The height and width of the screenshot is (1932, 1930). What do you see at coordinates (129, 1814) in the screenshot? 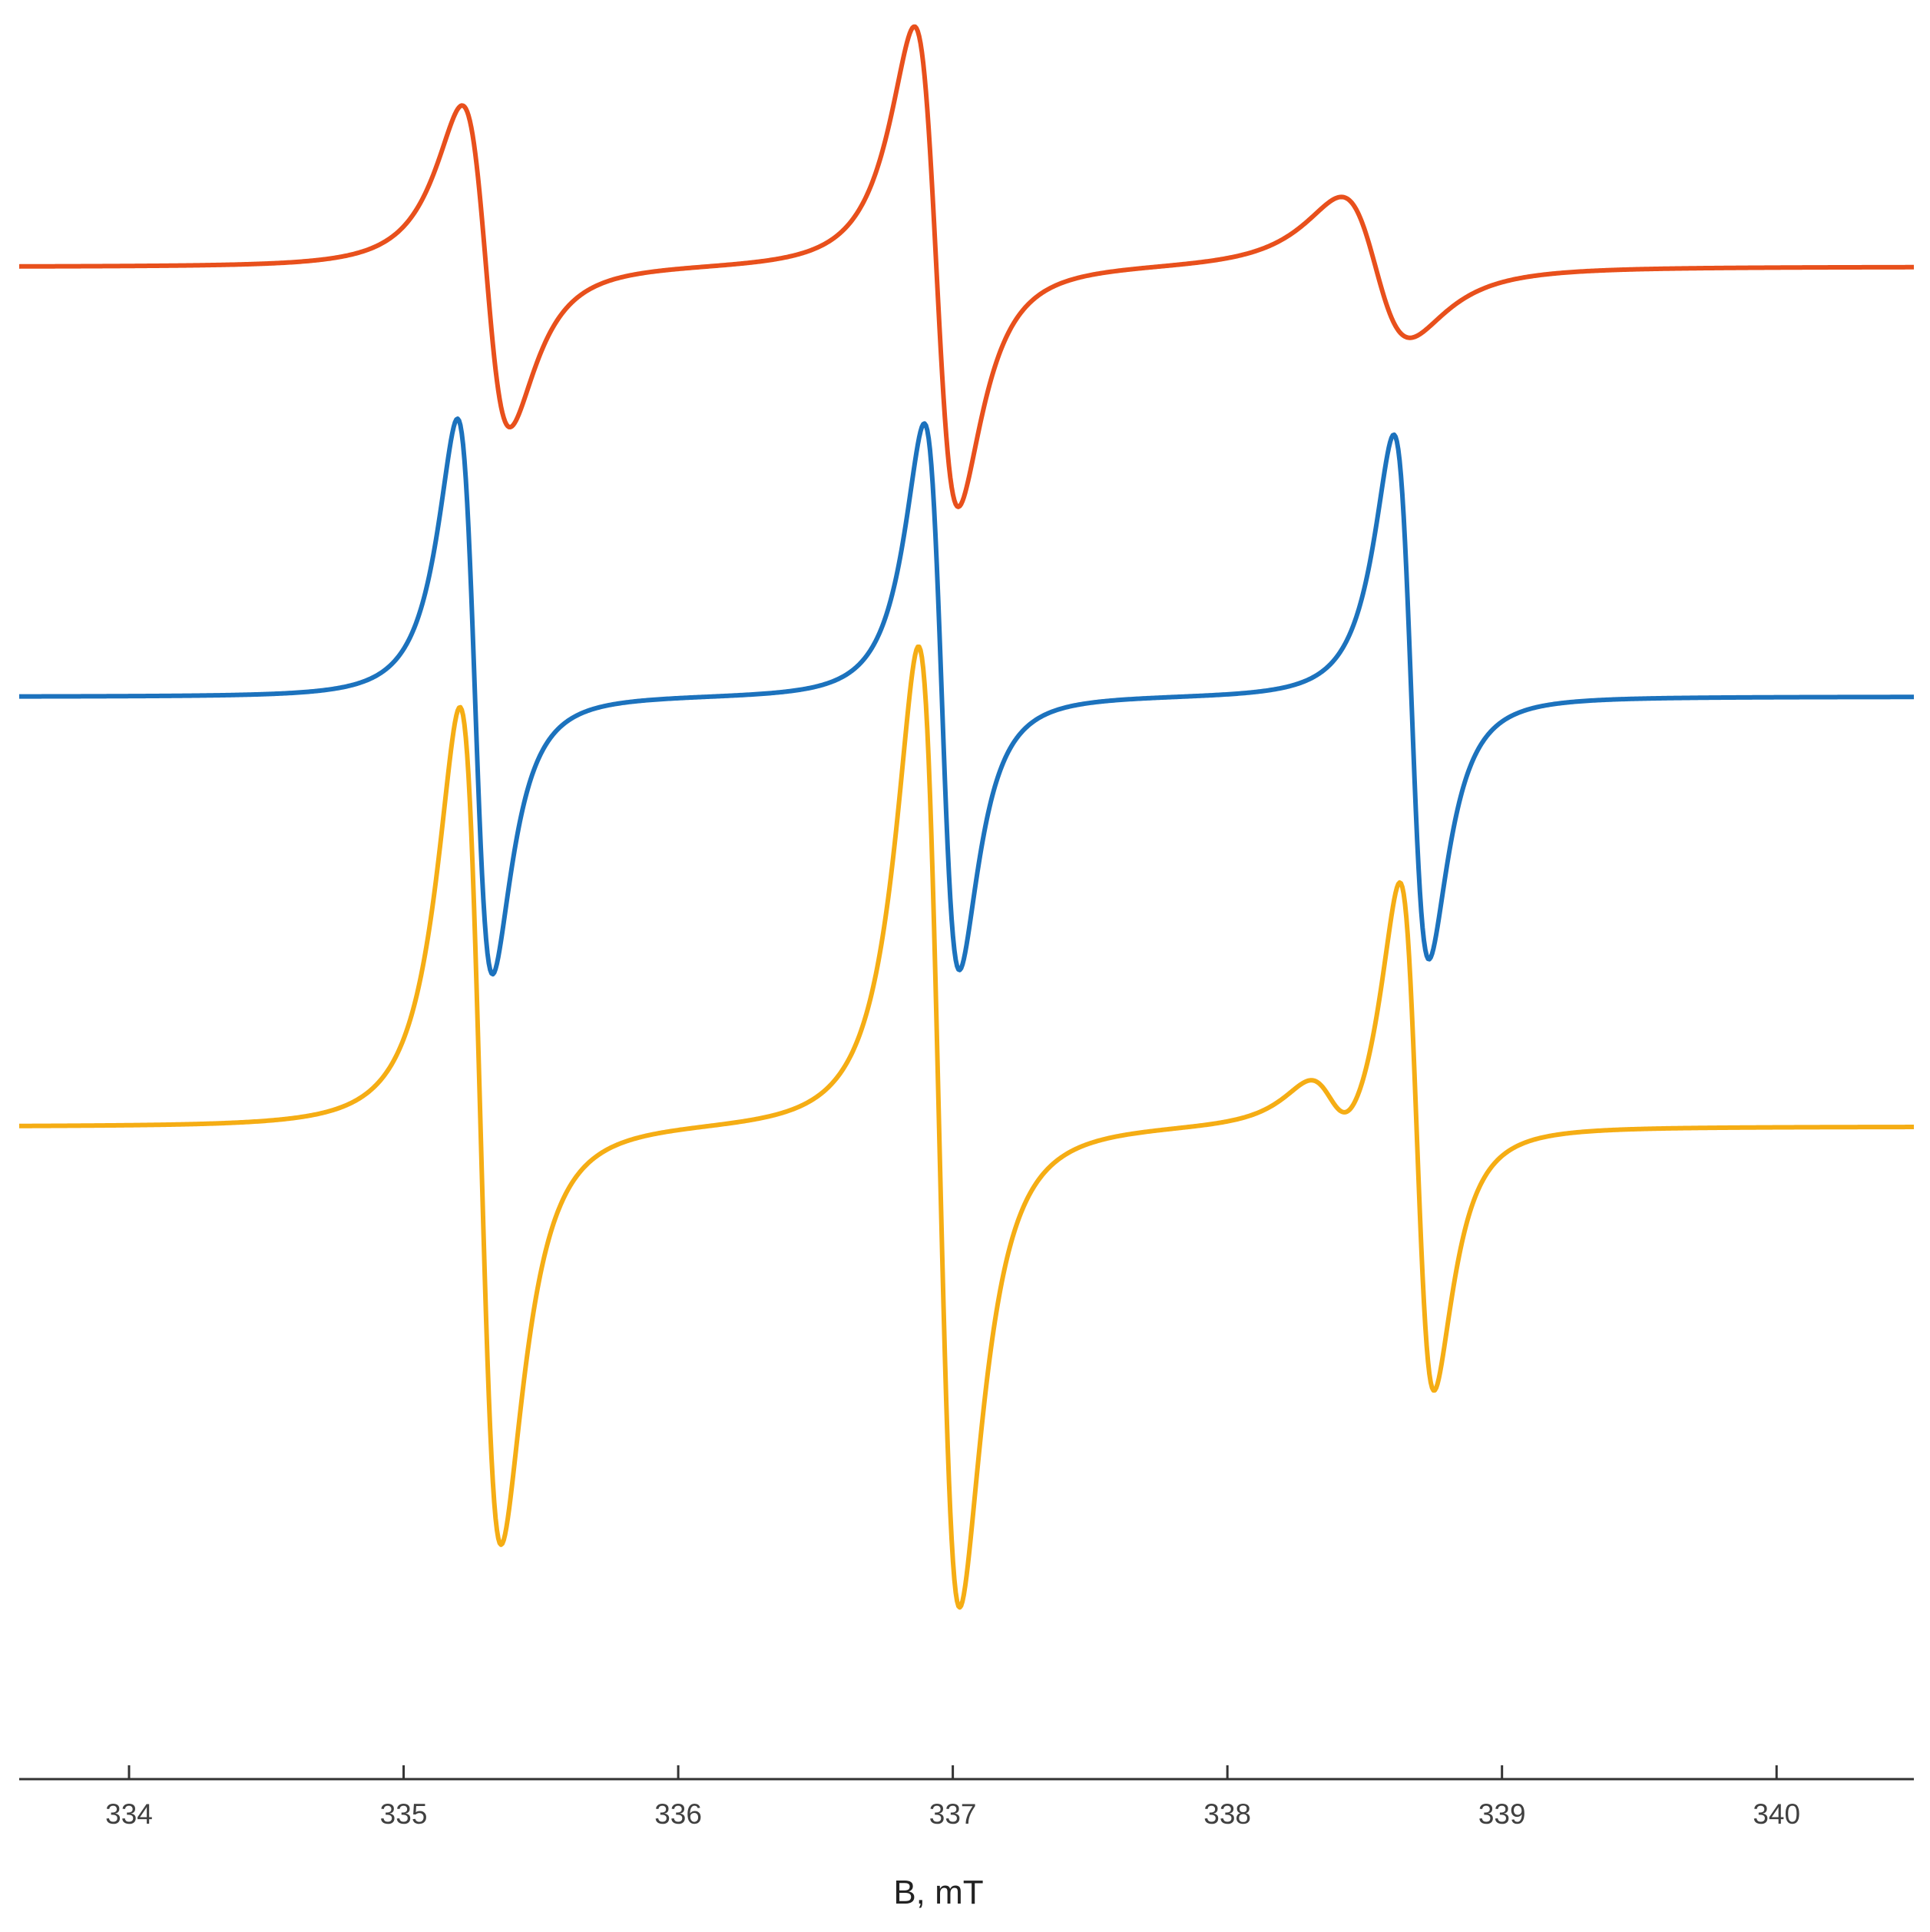
I see `x-tick-label: 334` at bounding box center [129, 1814].